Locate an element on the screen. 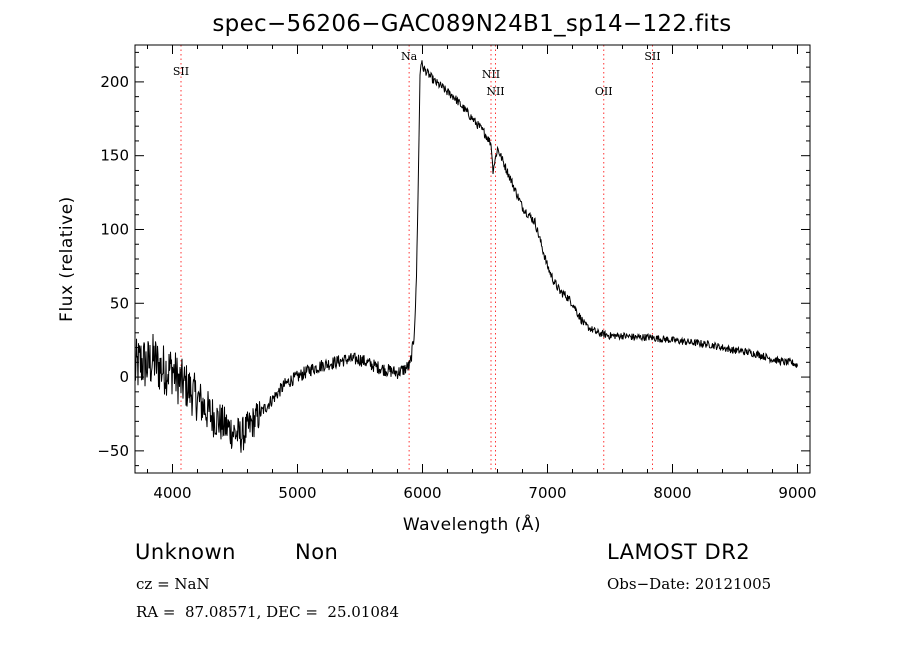 The image size is (900, 650). y-tick-label: 100 is located at coordinates (114, 229).